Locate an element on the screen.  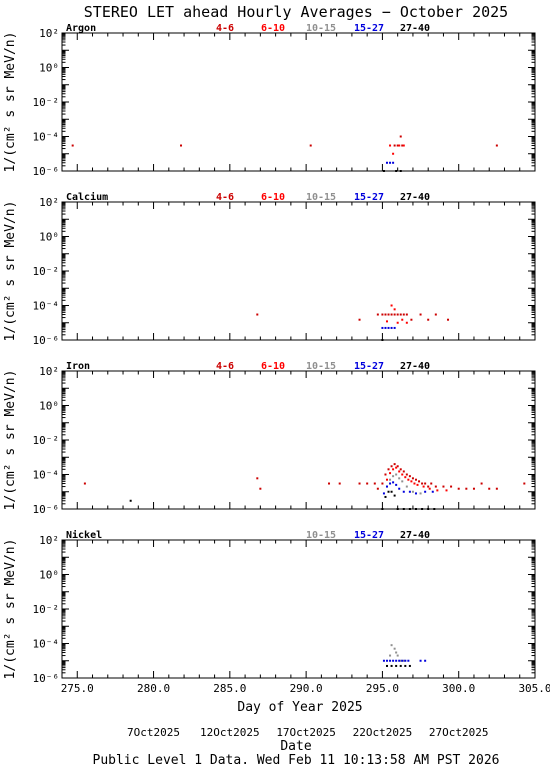
x-tick-label: 295.0 is located at coordinates (382, 688).